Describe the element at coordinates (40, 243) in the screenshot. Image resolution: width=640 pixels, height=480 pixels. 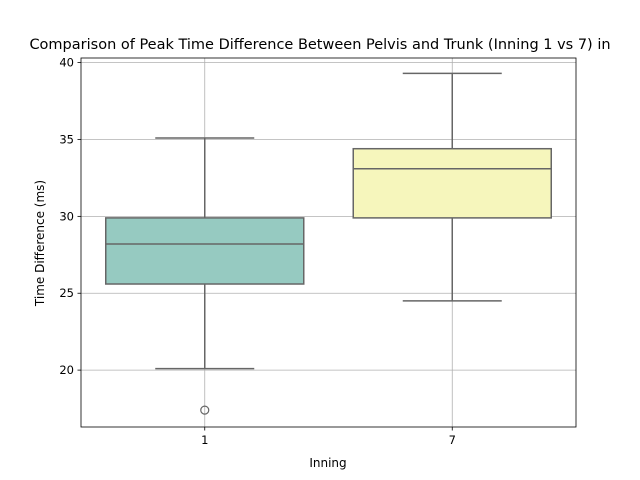
I see `y-axis-label: Time Difference (ms)` at that location.